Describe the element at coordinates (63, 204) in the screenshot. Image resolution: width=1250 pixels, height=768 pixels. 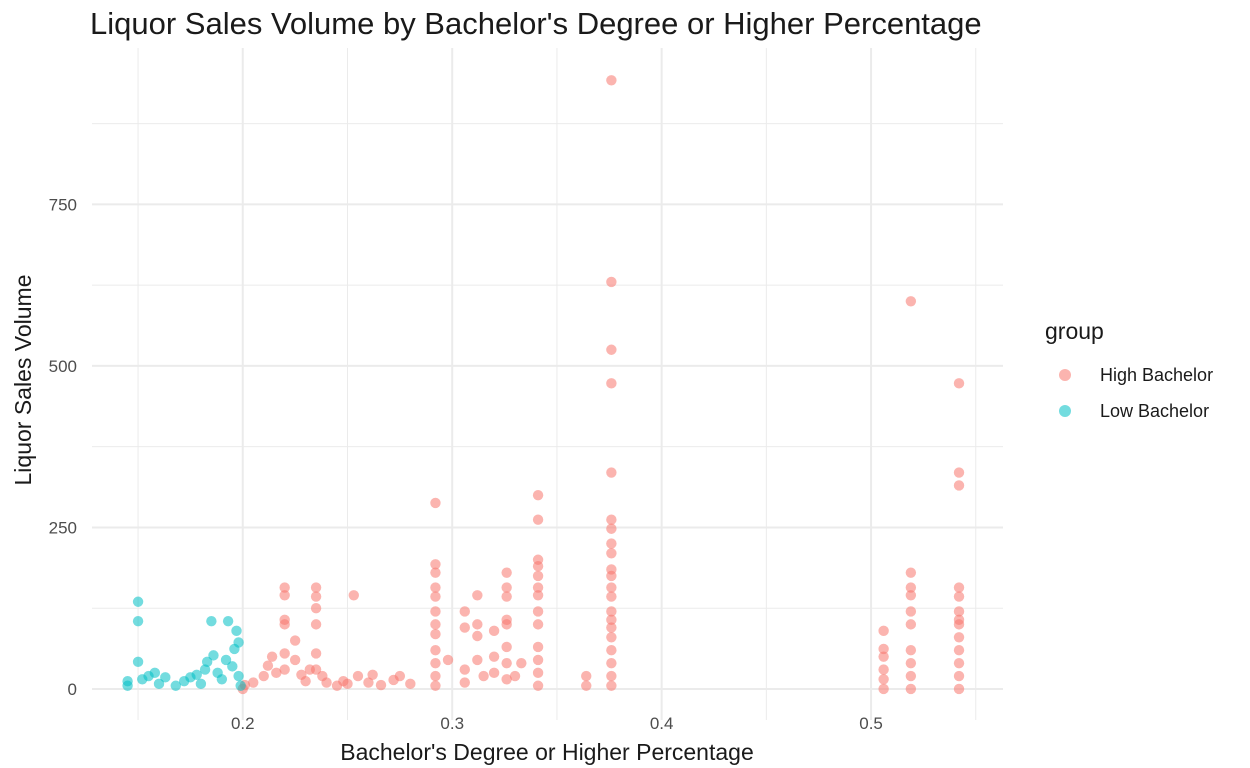
I see `y-tick-label: 750` at that location.